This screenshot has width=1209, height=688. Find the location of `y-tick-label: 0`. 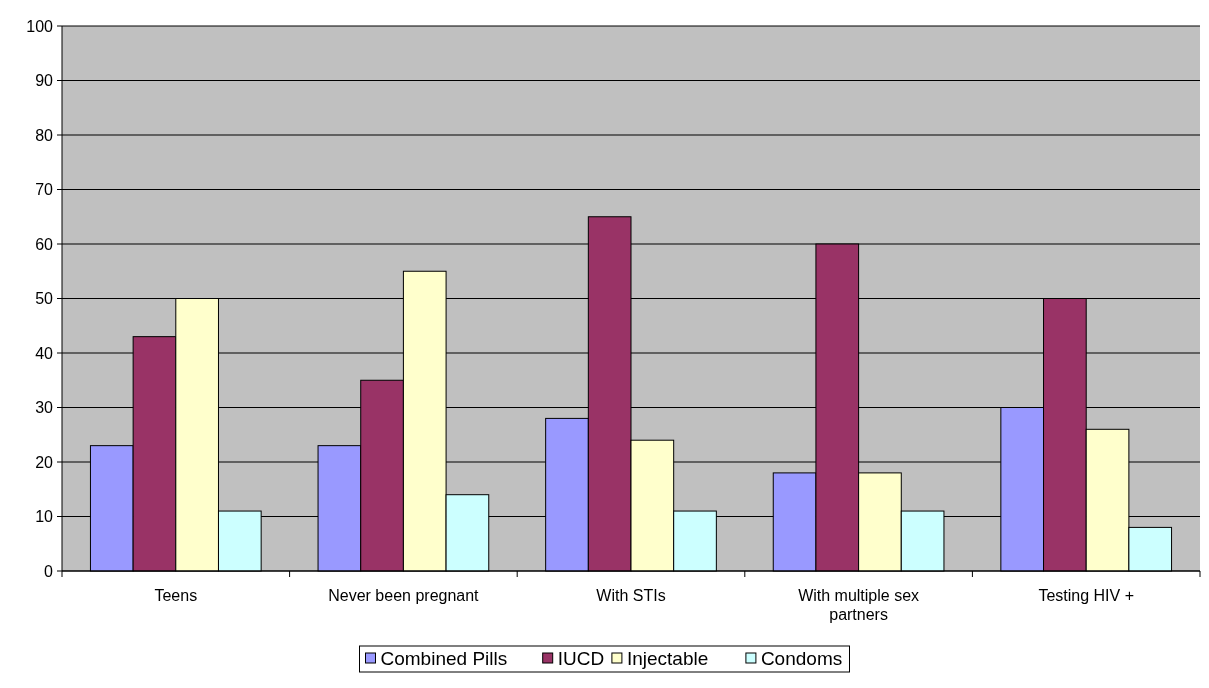

y-tick-label: 0 is located at coordinates (49, 571).